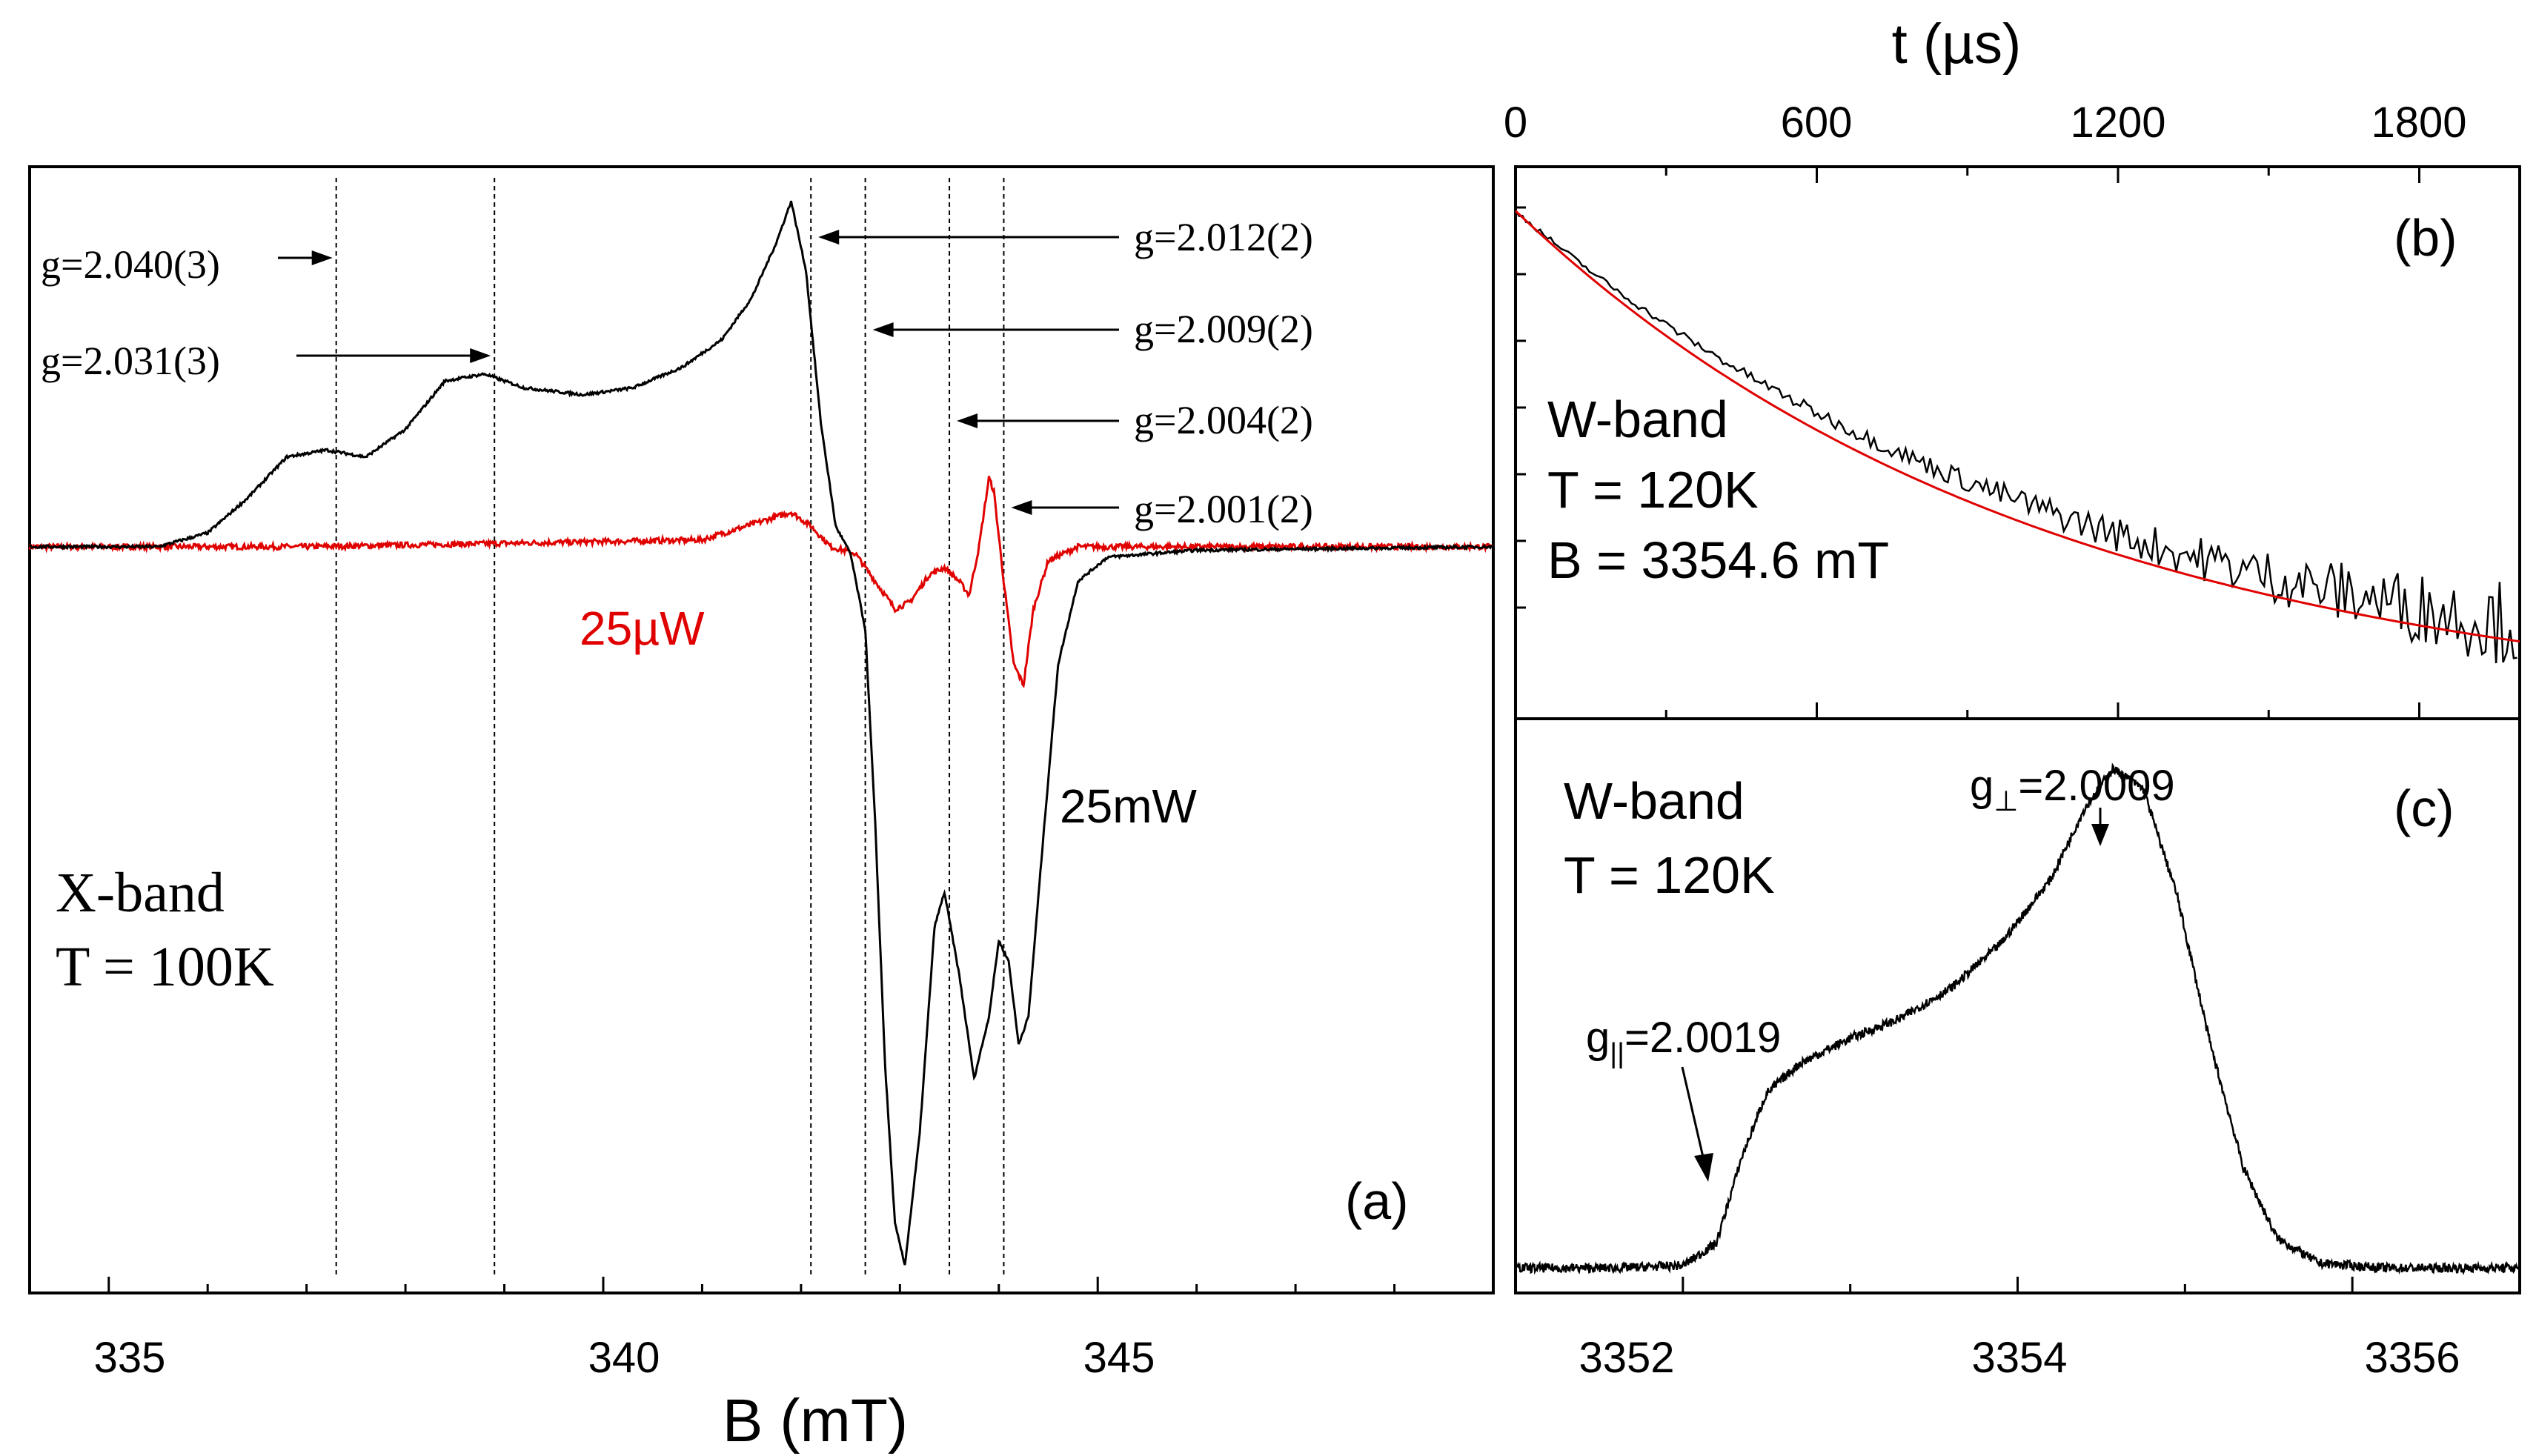  Describe the element at coordinates (624, 1358) in the screenshot. I see `tick-label-340: 340` at that location.